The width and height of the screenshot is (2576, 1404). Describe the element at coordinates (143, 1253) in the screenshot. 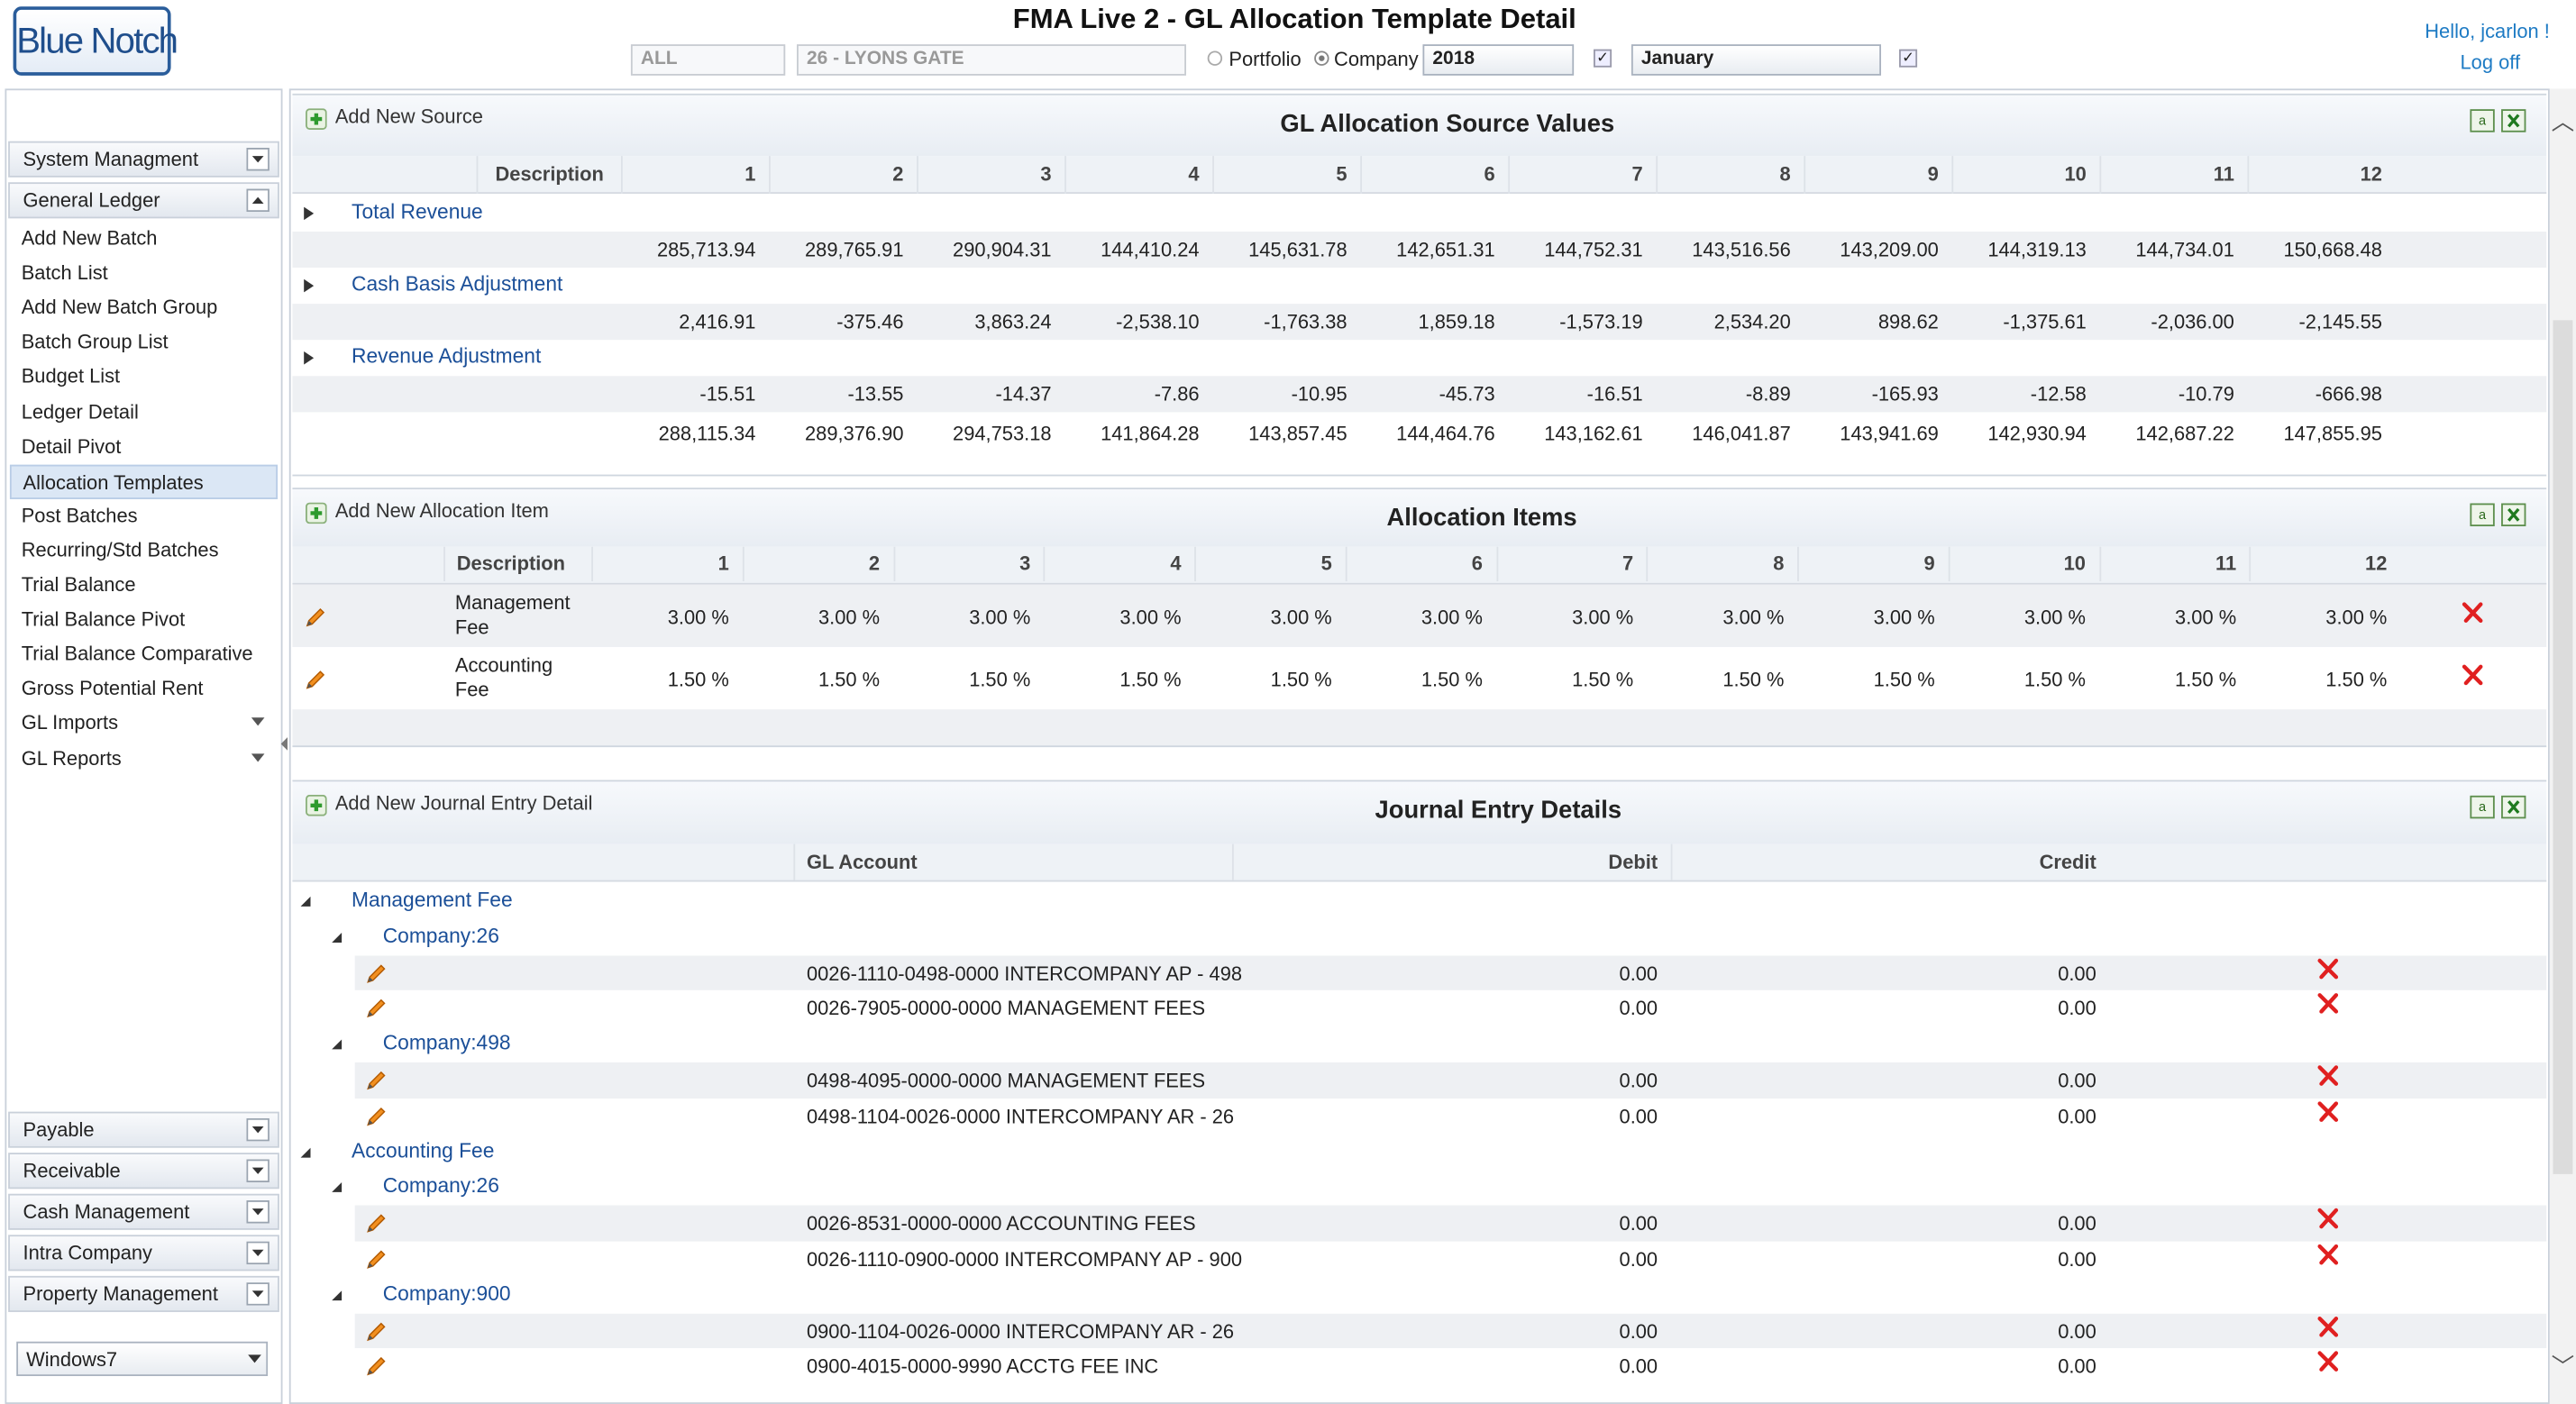

I see `menu-header: Intra Company` at that location.